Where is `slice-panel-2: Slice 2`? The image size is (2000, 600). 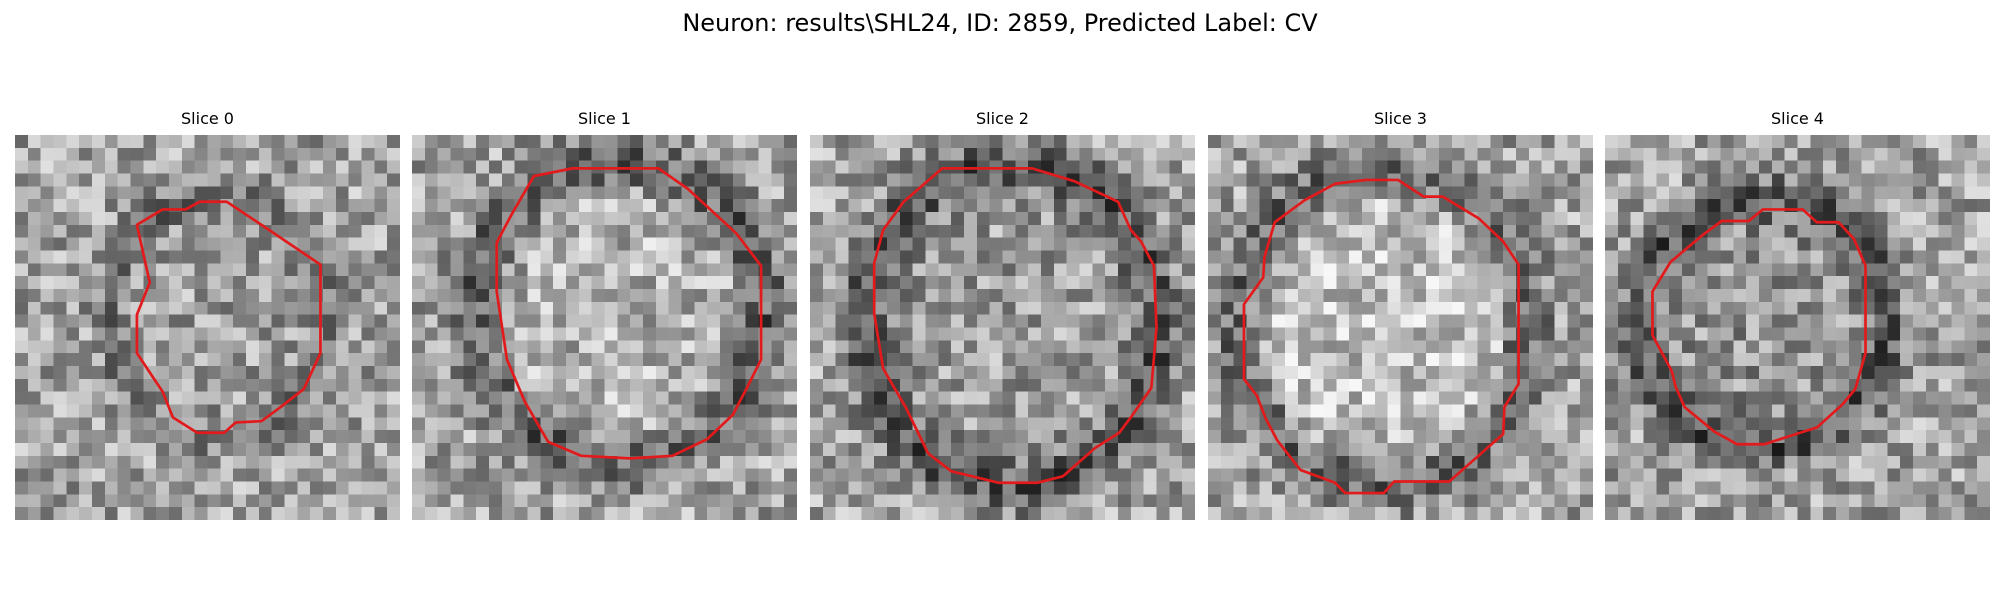
slice-panel-2: Slice 2 is located at coordinates (1002, 316).